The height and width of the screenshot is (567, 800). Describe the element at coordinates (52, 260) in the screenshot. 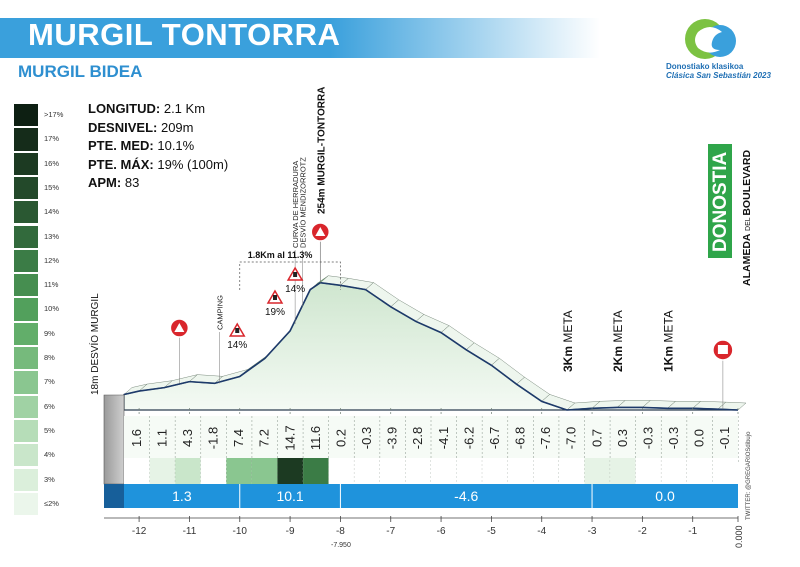

I see `legend-label: 12%` at that location.